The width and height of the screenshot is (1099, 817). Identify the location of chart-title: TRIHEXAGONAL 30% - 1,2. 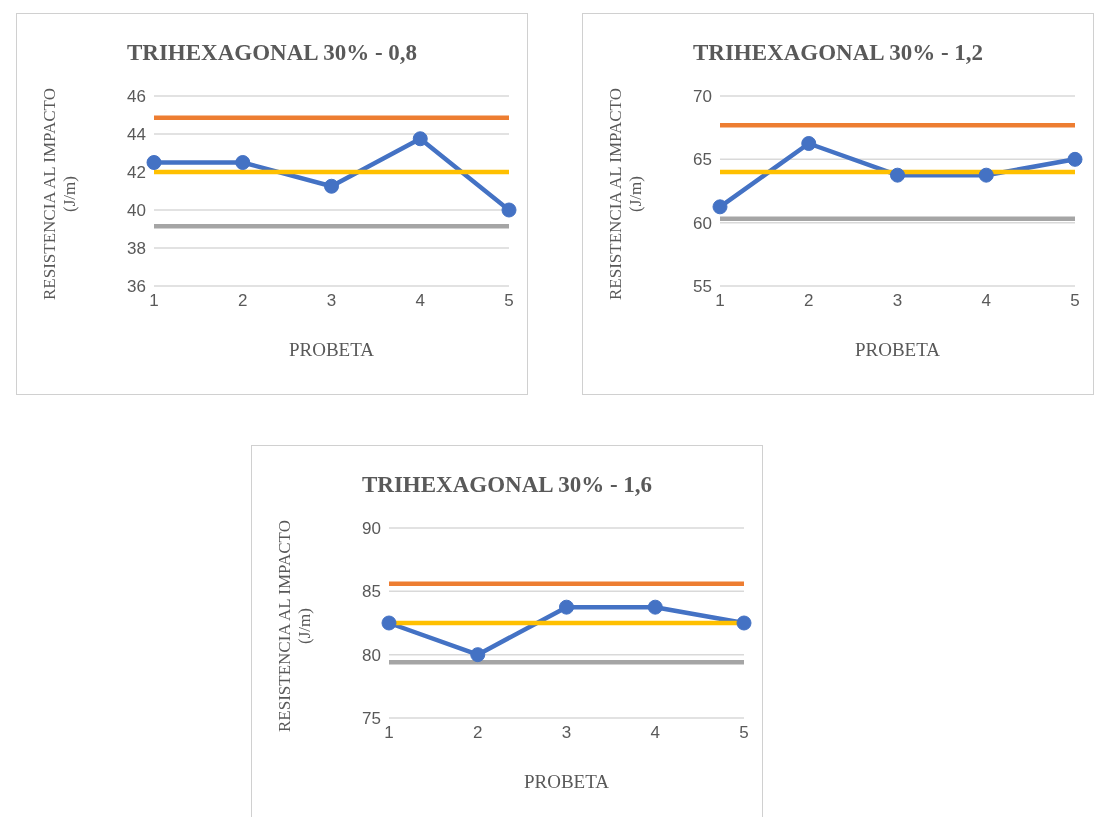
(838, 53).